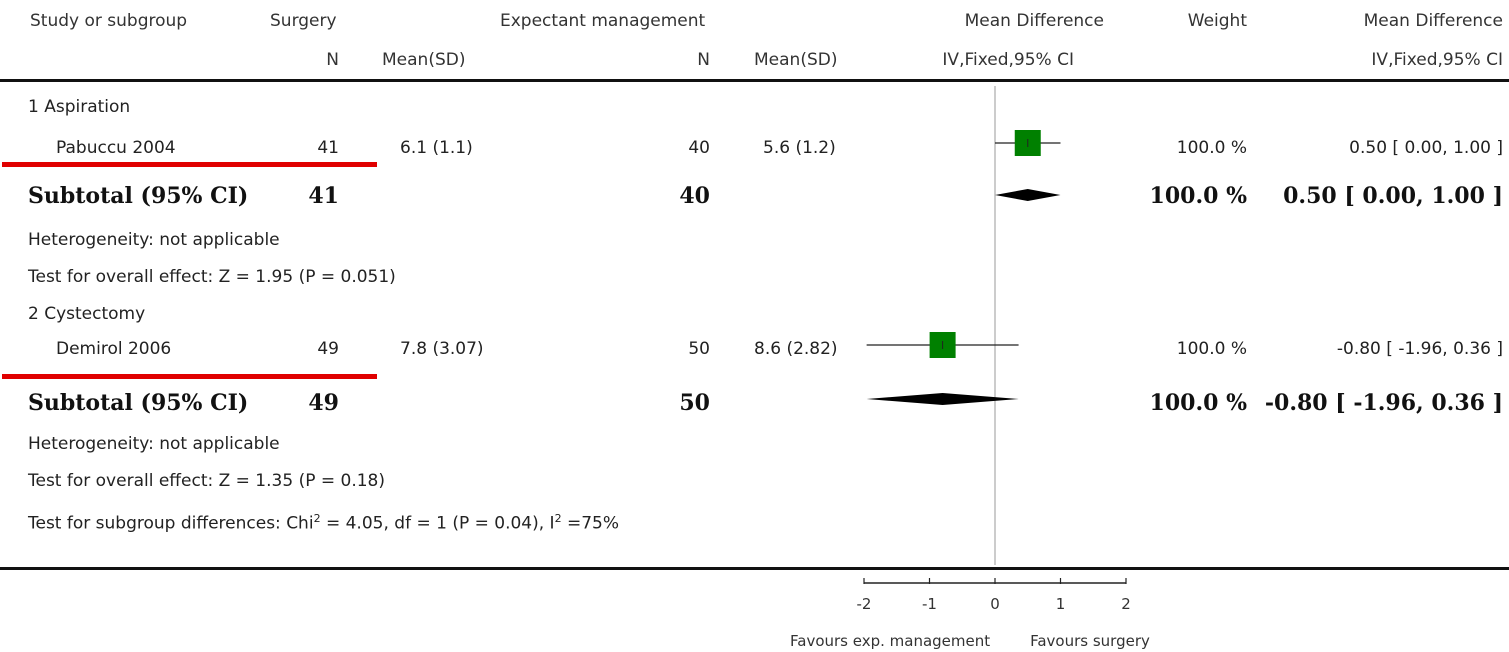  I want to click on header-mean-expectant: Mean(SD), so click(796, 60).